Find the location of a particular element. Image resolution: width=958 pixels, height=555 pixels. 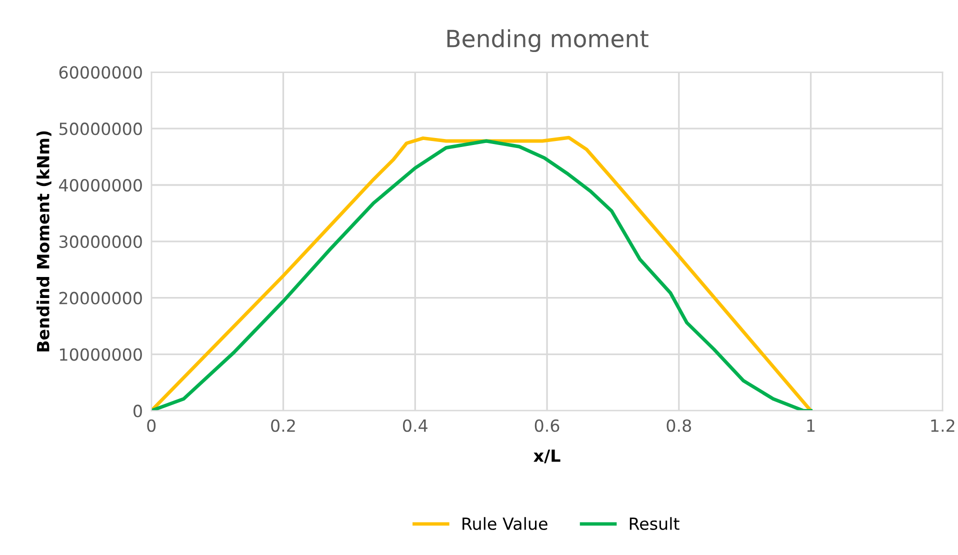

x-tick-label: 0.2 is located at coordinates (283, 425).